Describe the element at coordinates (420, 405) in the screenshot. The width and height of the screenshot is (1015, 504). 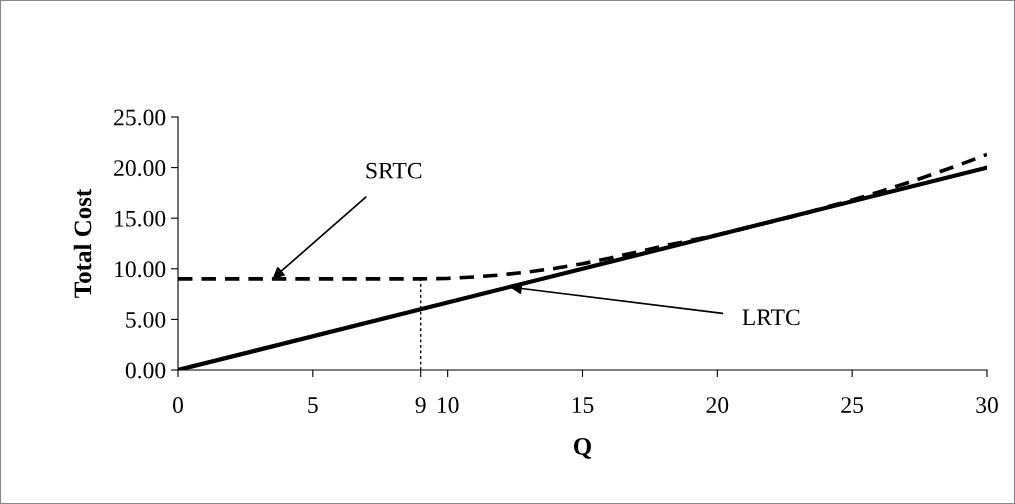
I see `x-tick-label: 9` at that location.